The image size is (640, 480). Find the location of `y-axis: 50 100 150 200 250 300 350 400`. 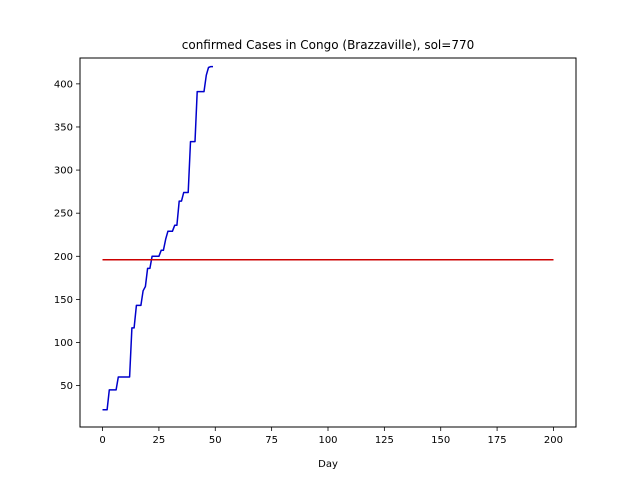

y-axis: 50 100 150 200 250 300 350 400 is located at coordinates (67, 235).